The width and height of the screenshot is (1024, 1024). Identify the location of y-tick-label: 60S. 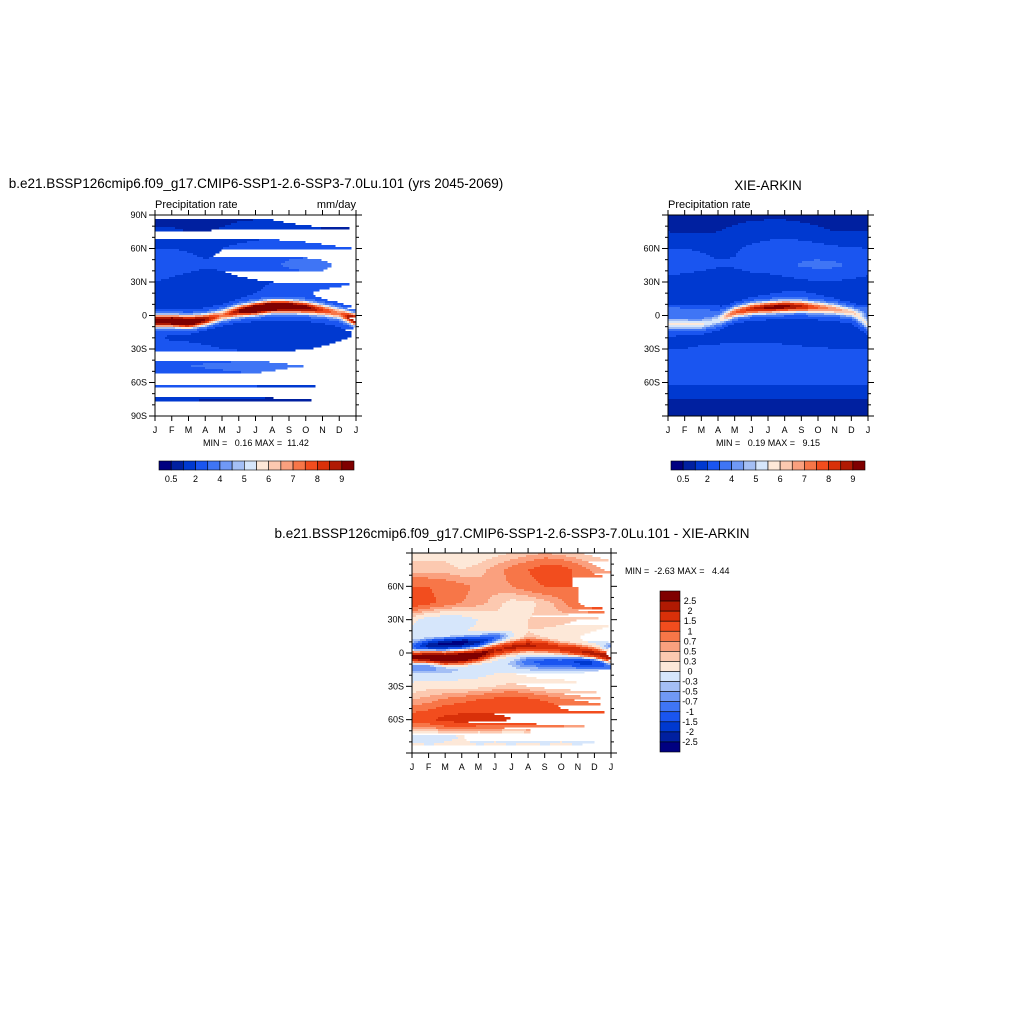
(652, 383).